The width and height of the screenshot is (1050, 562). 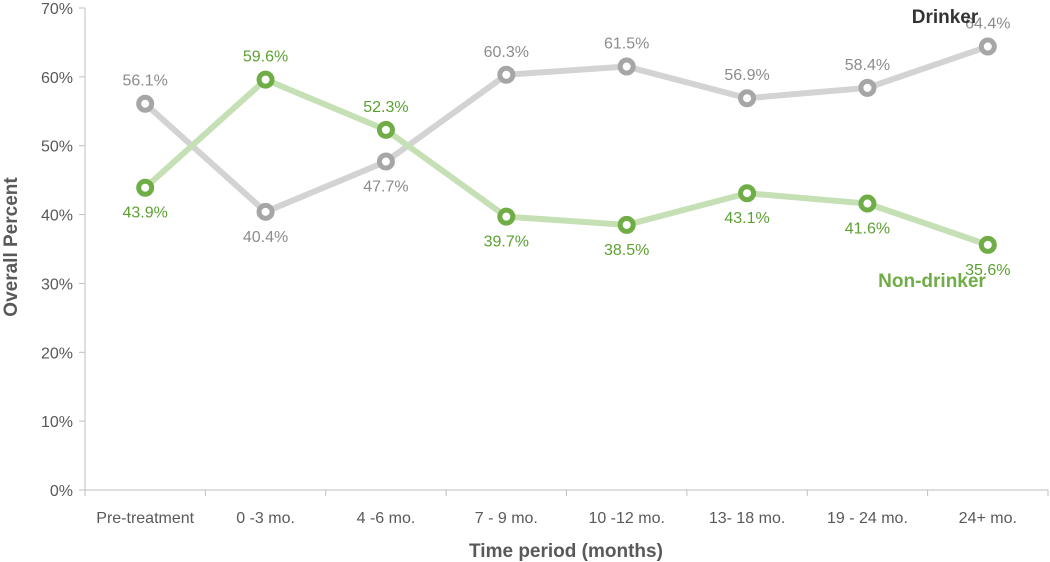 I want to click on x-tick-label: 4 -6 mo., so click(x=386, y=518).